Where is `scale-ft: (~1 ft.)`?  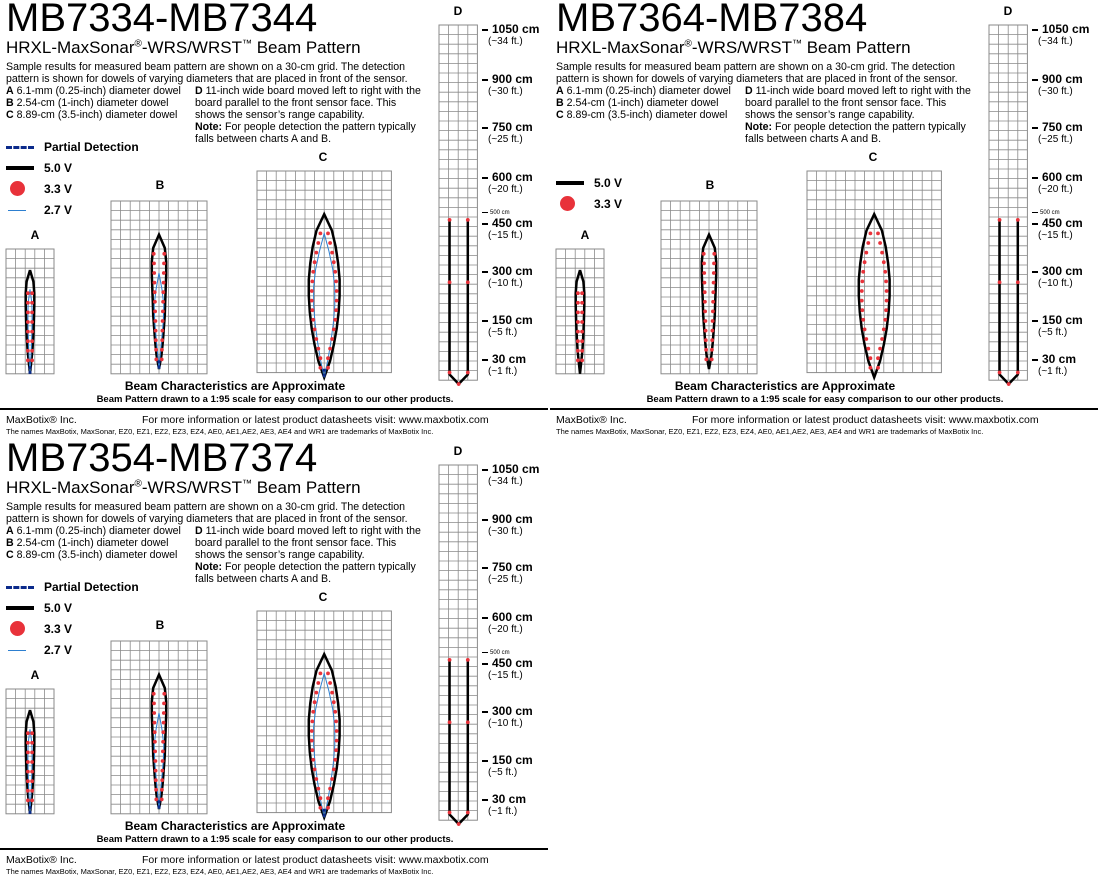 scale-ft: (~1 ft.) is located at coordinates (503, 371).